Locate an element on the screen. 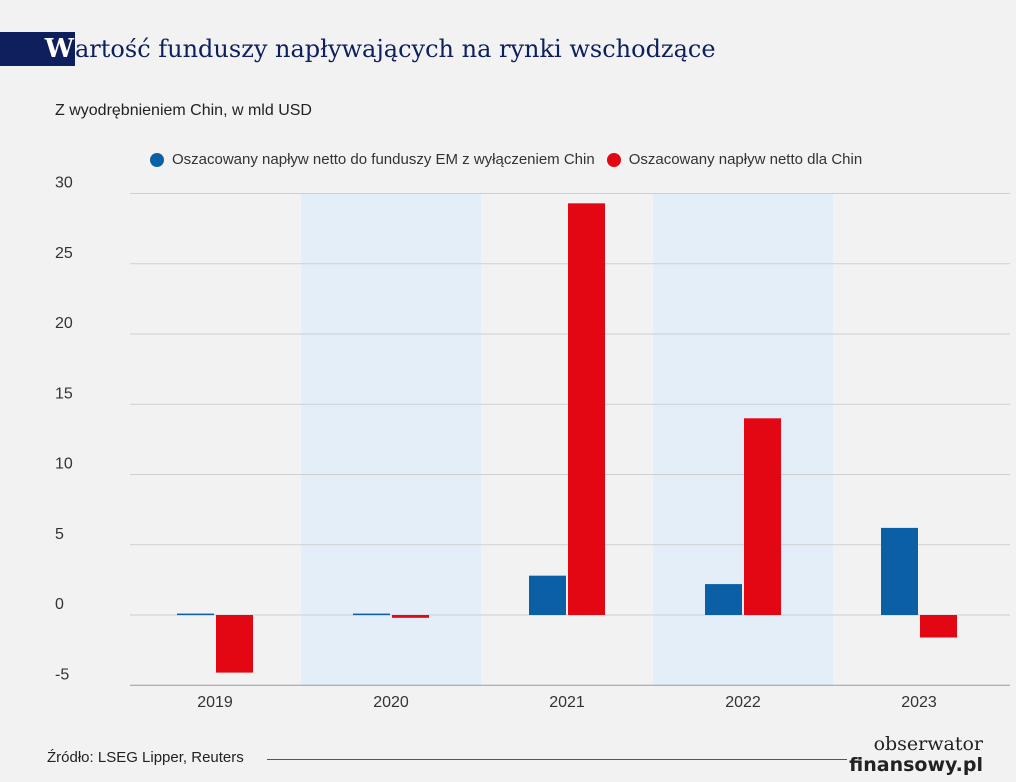 The height and width of the screenshot is (782, 1016). x-tick-label: 2020 is located at coordinates (391, 702).